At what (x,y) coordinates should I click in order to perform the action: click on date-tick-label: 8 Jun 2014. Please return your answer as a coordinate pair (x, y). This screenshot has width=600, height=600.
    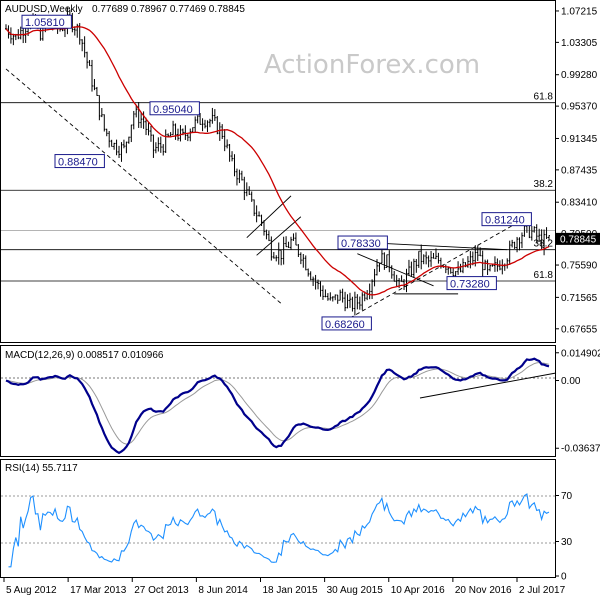
    Looking at the image, I should click on (223, 590).